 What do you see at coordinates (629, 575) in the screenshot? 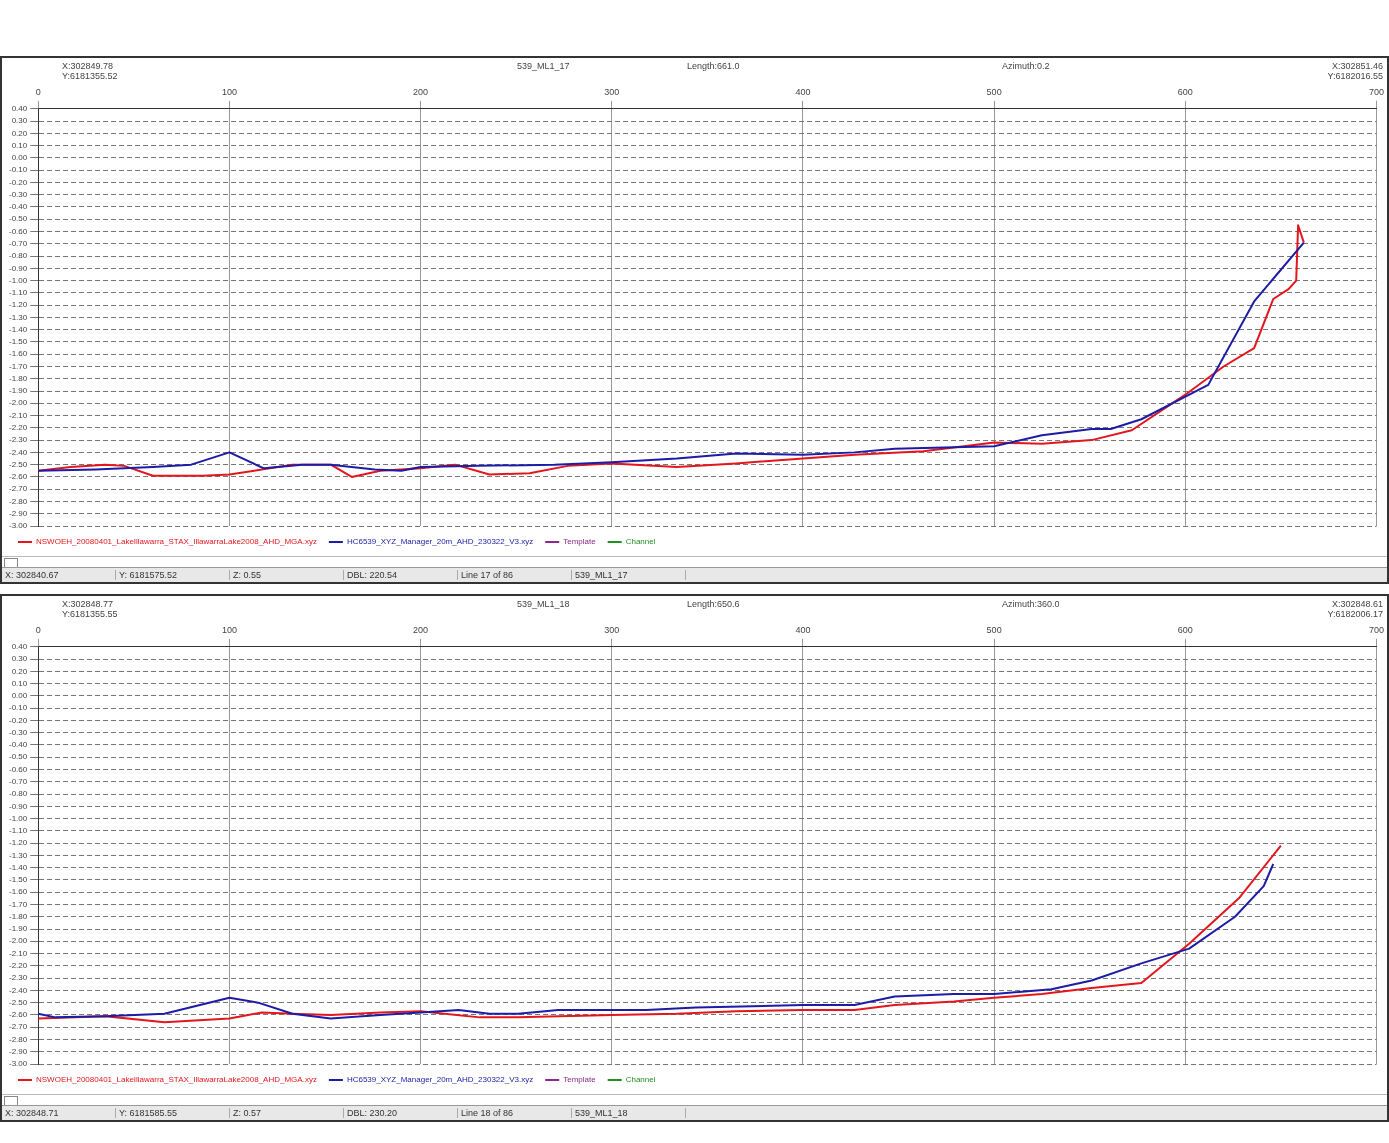
I see `text: 539_ML1_17` at bounding box center [629, 575].